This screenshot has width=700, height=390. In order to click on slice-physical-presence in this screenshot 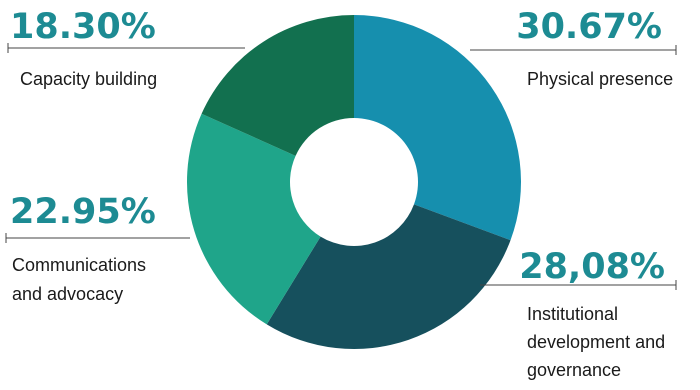, I will do `click(437, 128)`.